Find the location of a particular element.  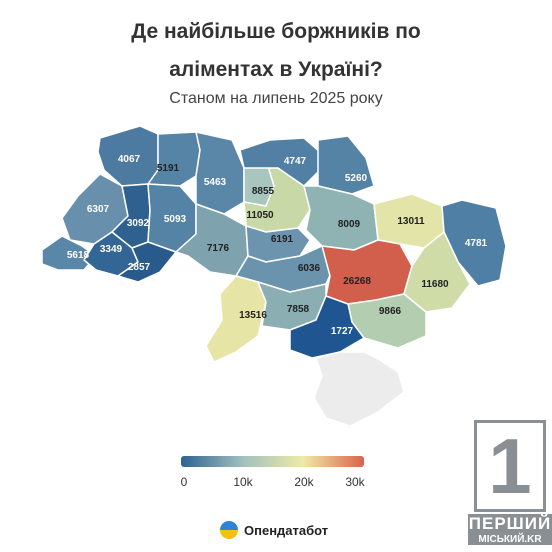

opendatabot-logo-icon is located at coordinates (229, 530).